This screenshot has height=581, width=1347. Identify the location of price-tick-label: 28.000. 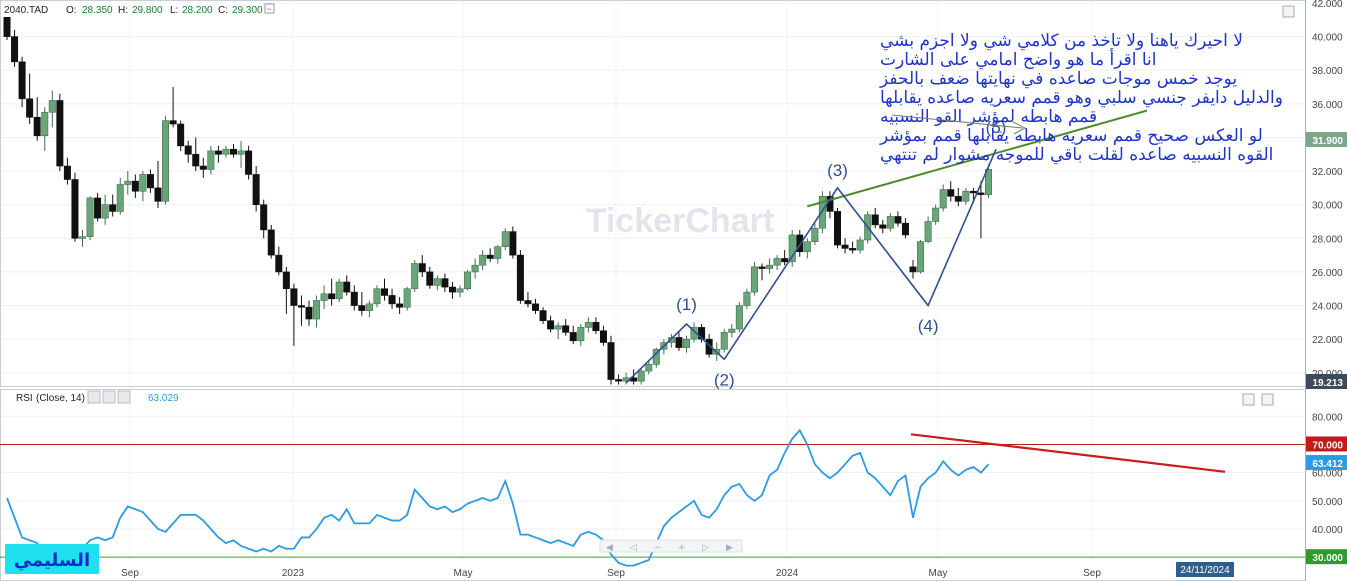
(1327, 239).